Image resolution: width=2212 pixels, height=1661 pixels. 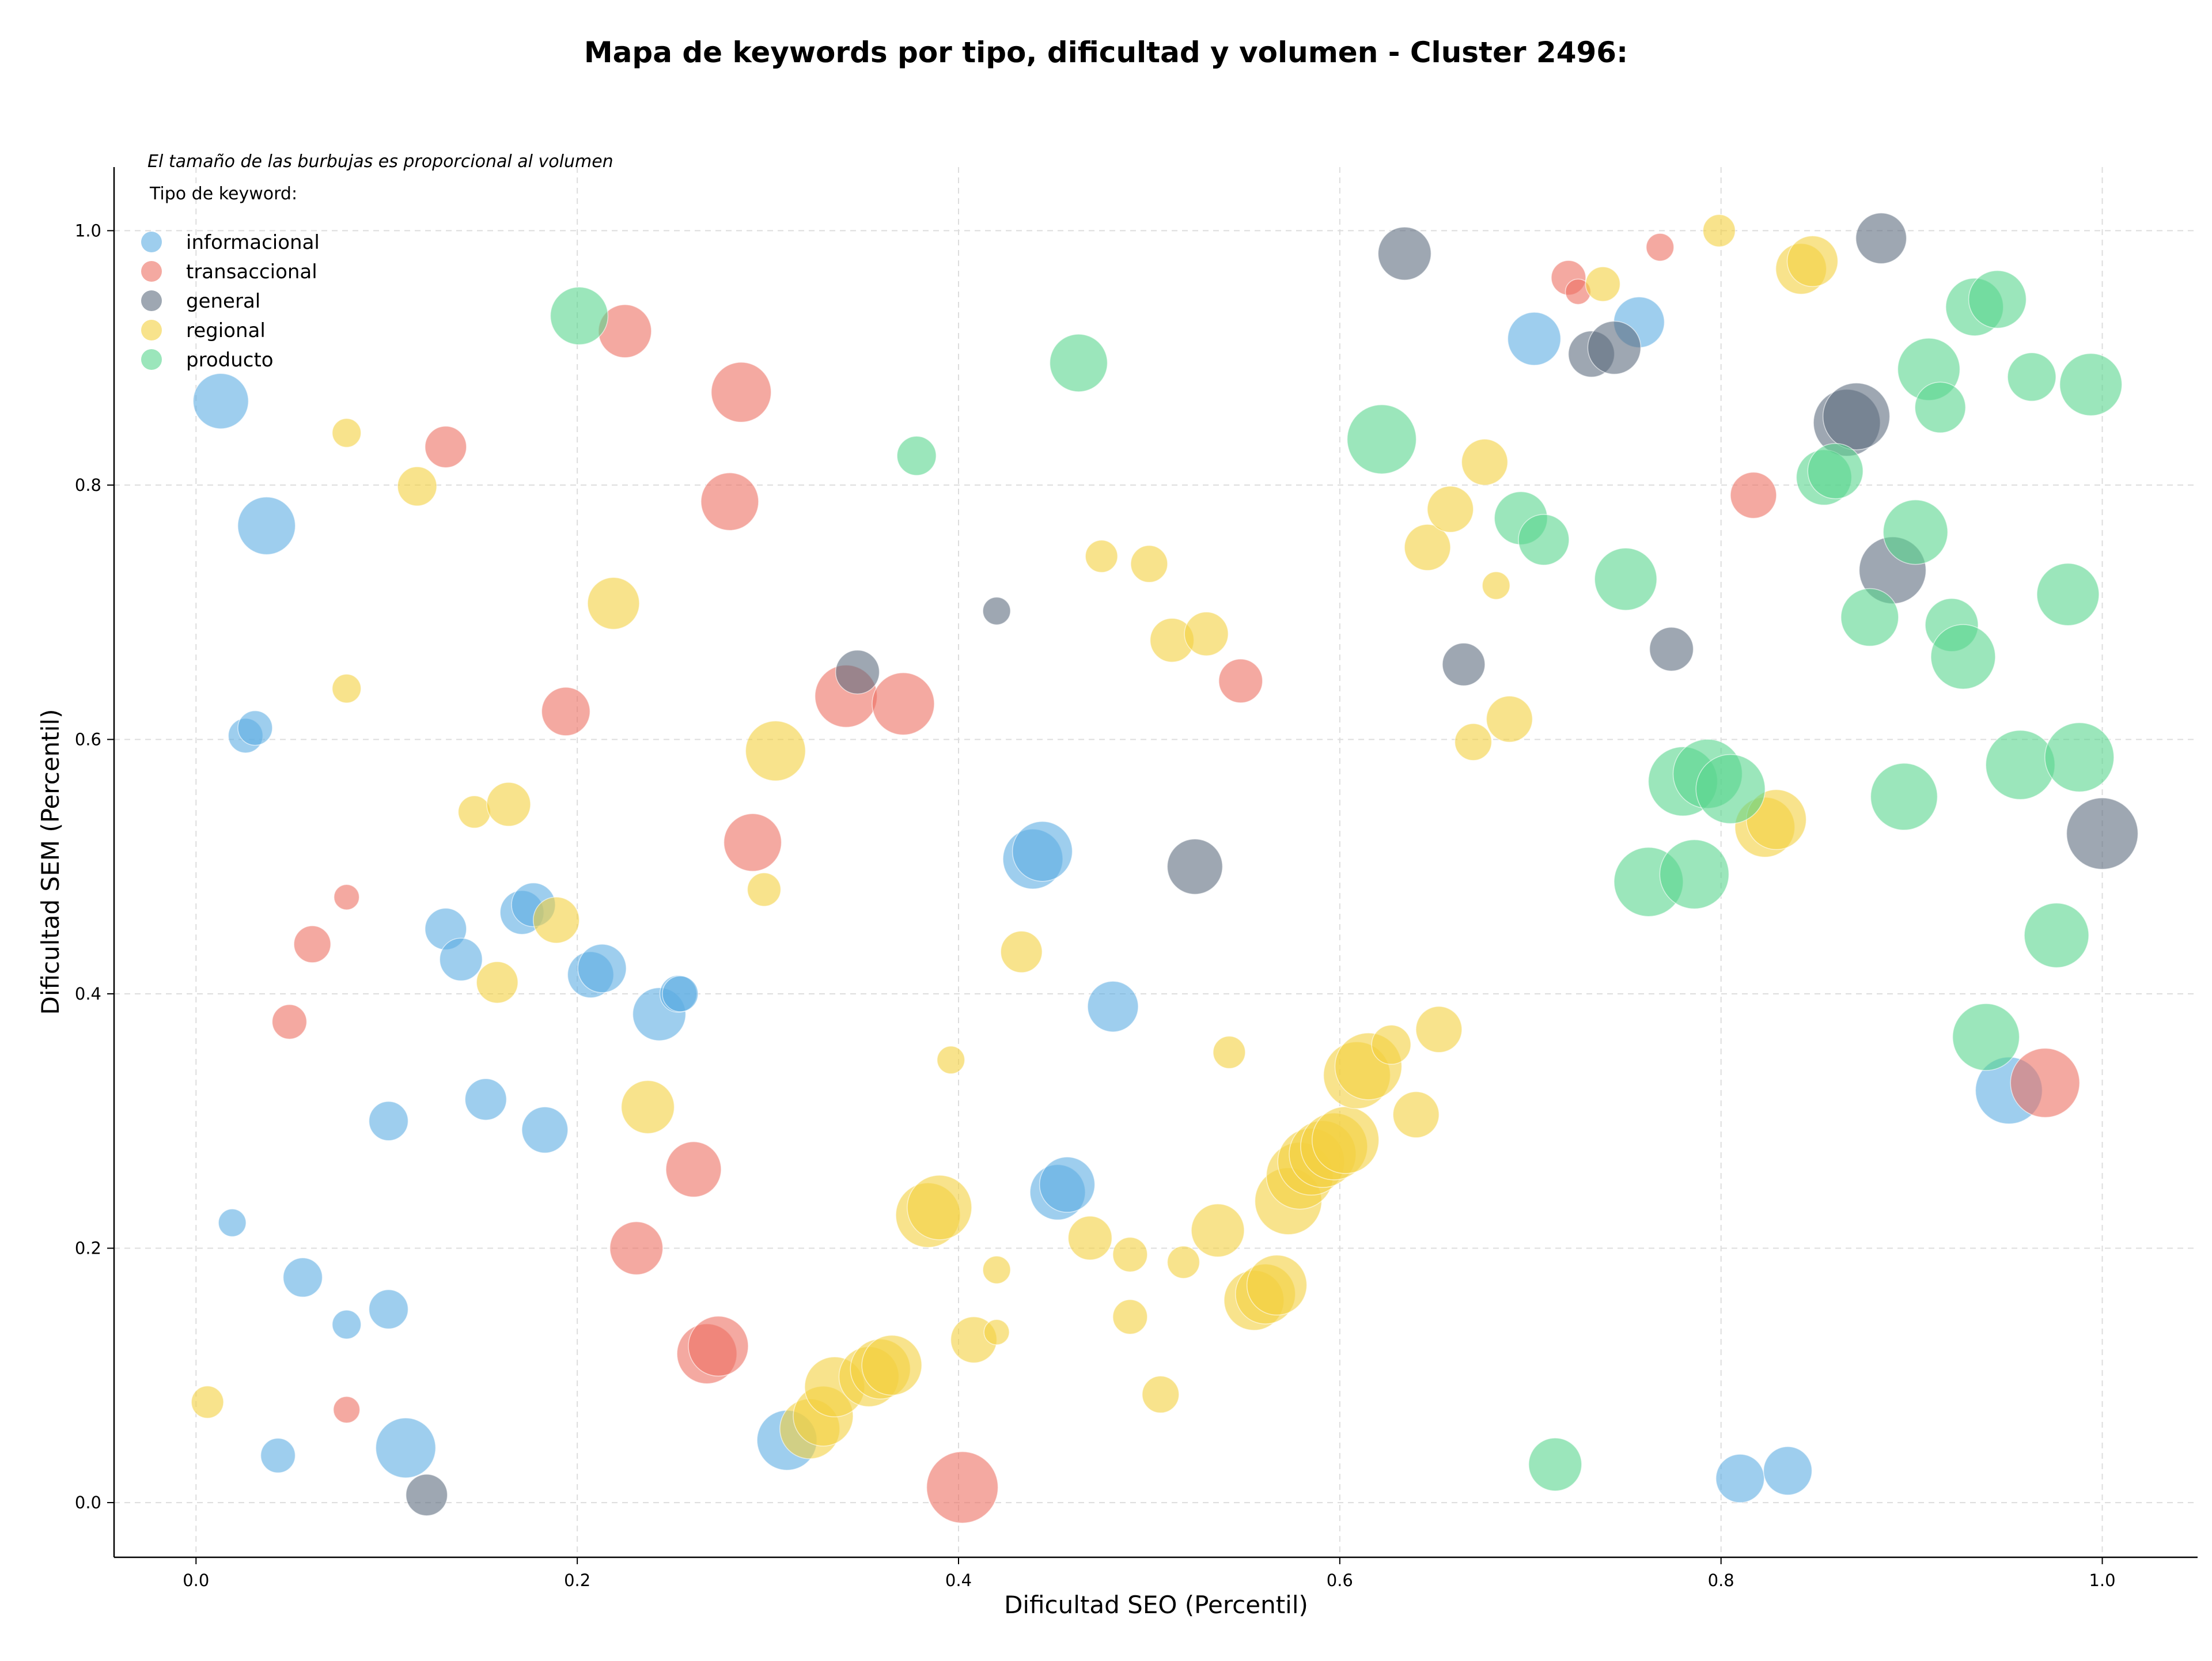 I want to click on y-tick-label: 0.0, so click(x=88, y=1502).